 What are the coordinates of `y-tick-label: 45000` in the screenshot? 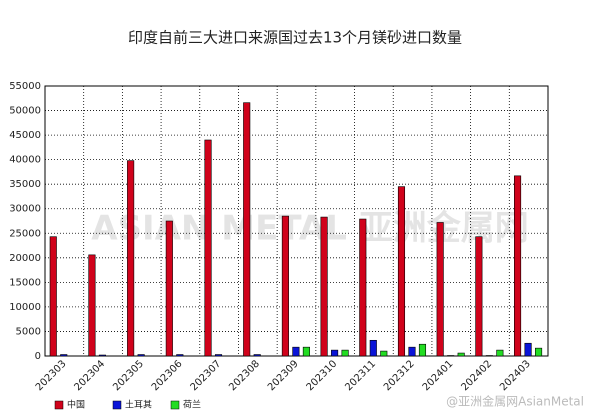 It's located at (25, 135).